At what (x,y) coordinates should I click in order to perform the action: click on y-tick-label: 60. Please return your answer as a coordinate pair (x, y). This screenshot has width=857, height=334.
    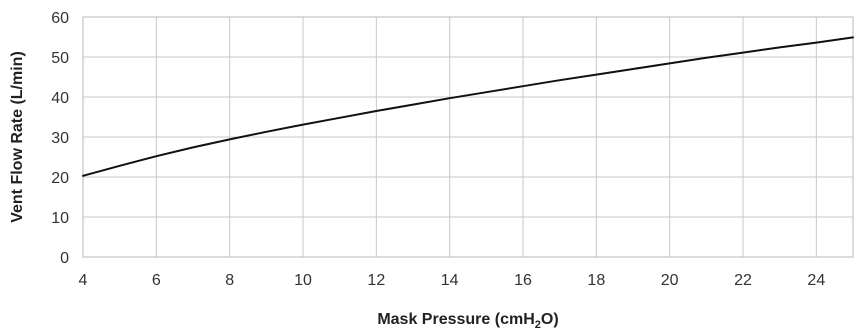
    Looking at the image, I should click on (60, 18).